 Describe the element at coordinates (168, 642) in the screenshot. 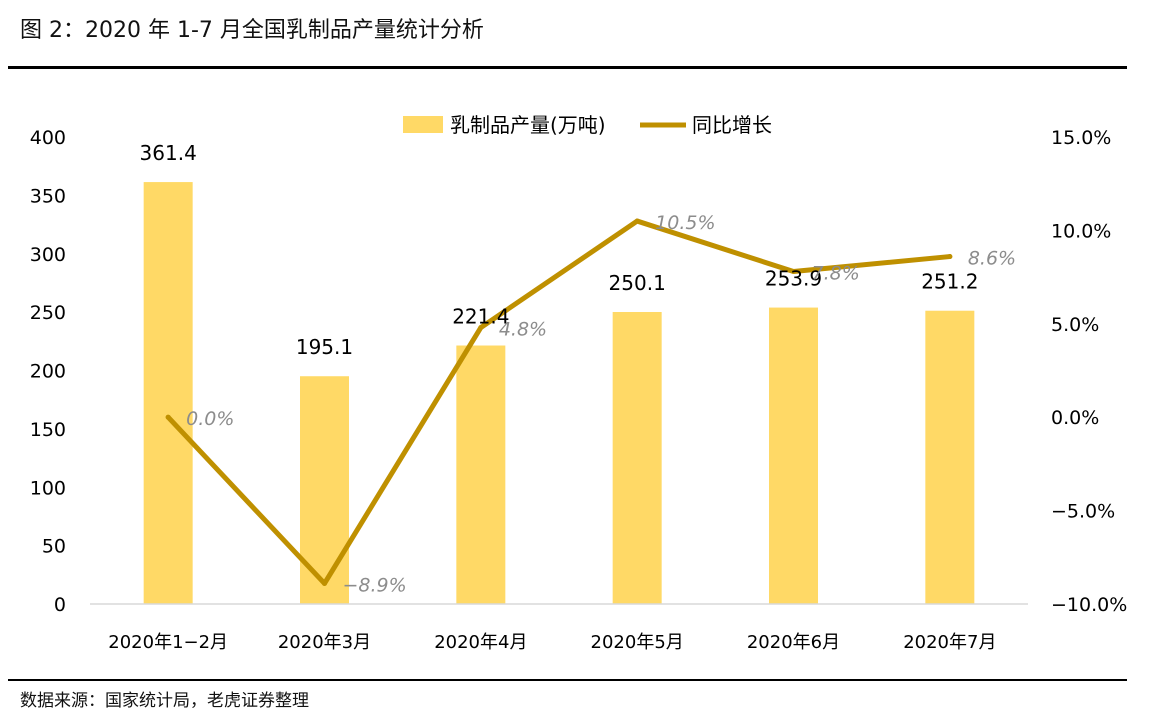

I see `x-axis-tick-label: 2020年1−2月` at that location.